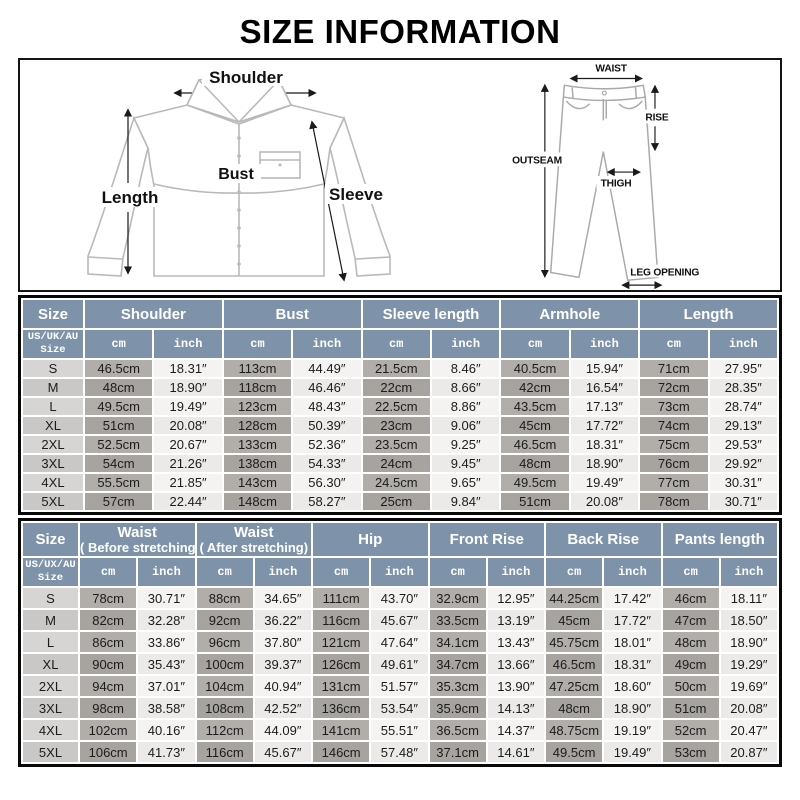 This screenshot has height=800, width=800. I want to click on cm-value-cell: 25cm, so click(396, 501).